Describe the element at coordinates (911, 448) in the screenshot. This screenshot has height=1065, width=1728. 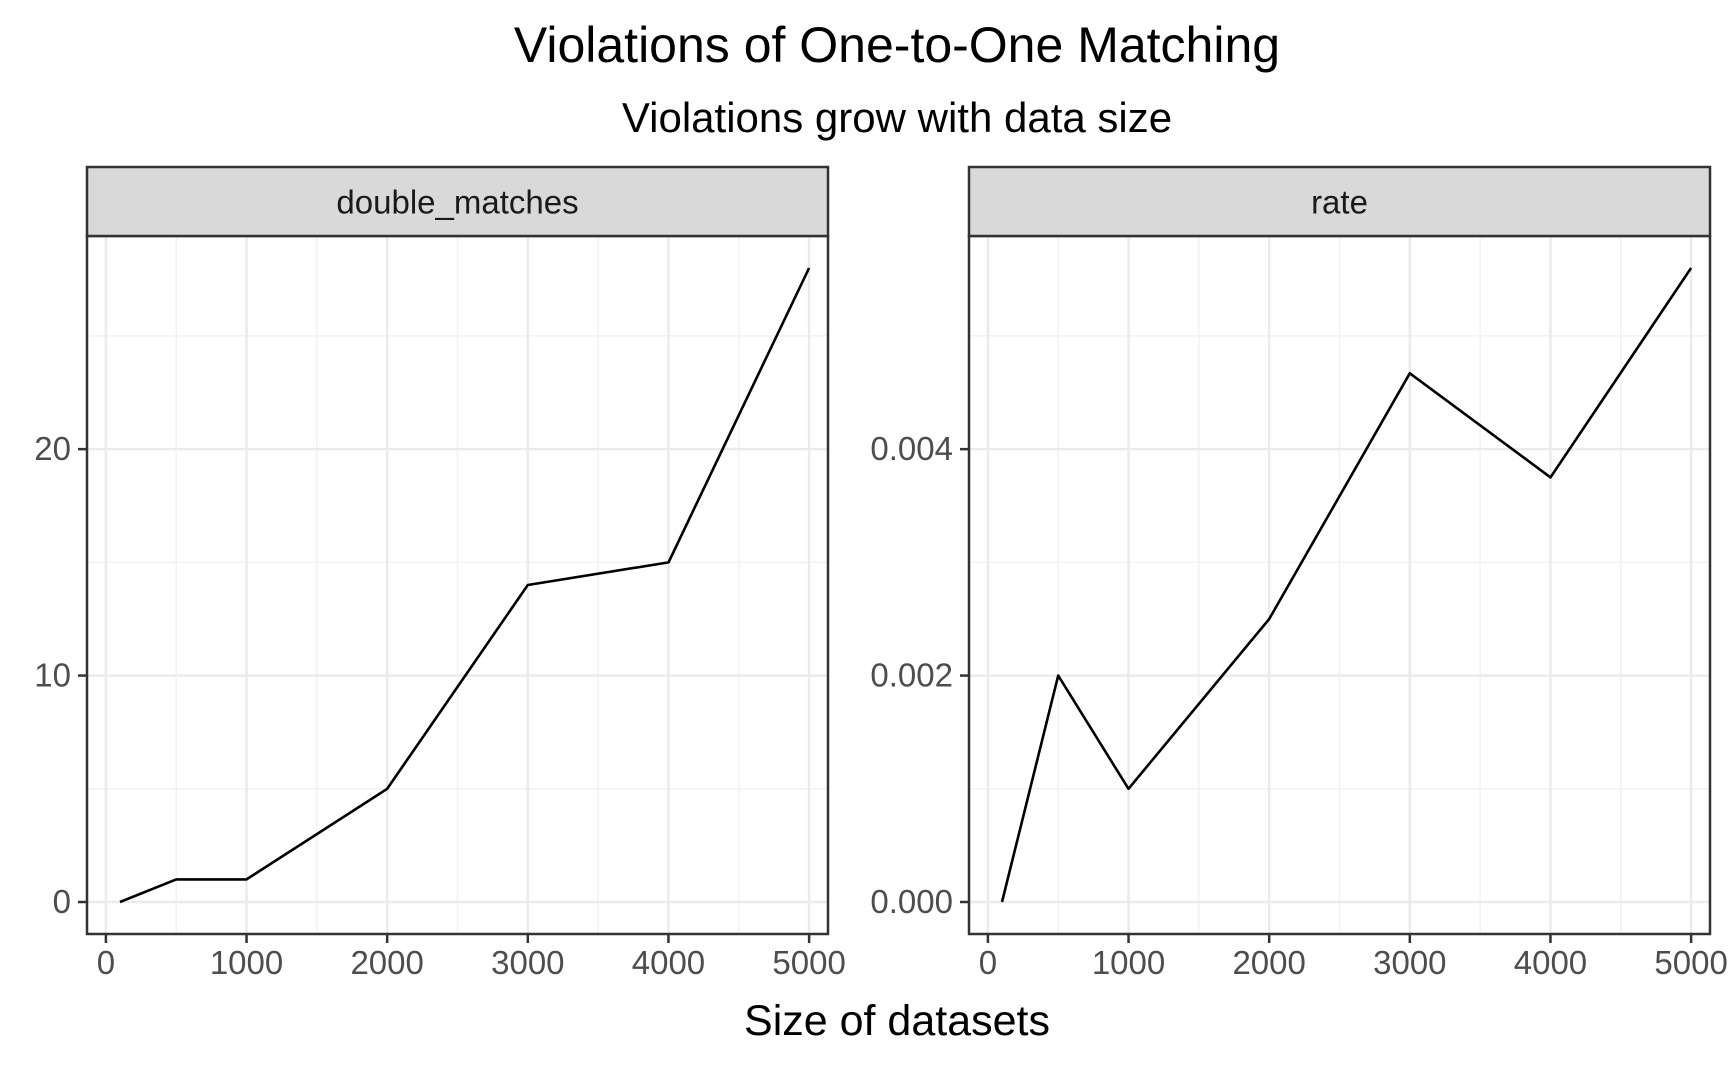
I see `y-tick-label: 0.004` at that location.